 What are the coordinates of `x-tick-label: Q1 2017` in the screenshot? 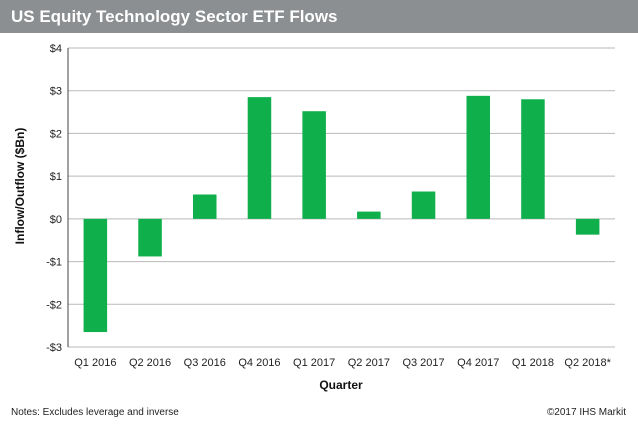 It's located at (314, 363).